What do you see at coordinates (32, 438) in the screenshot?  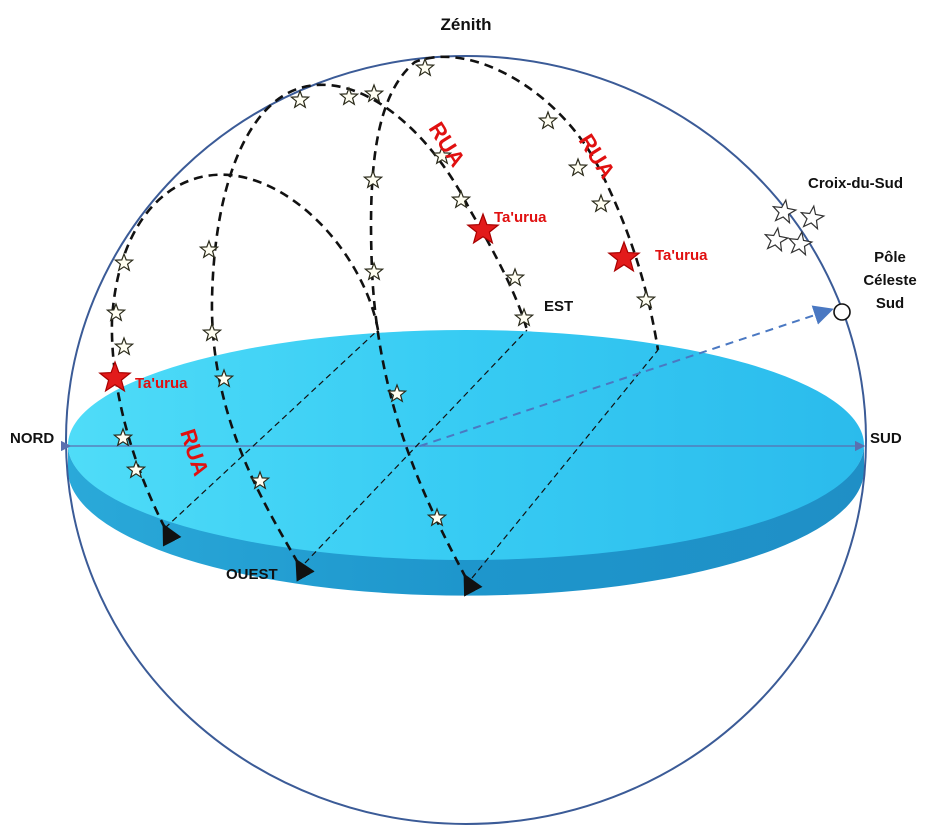 I see `nord-label: NORD` at bounding box center [32, 438].